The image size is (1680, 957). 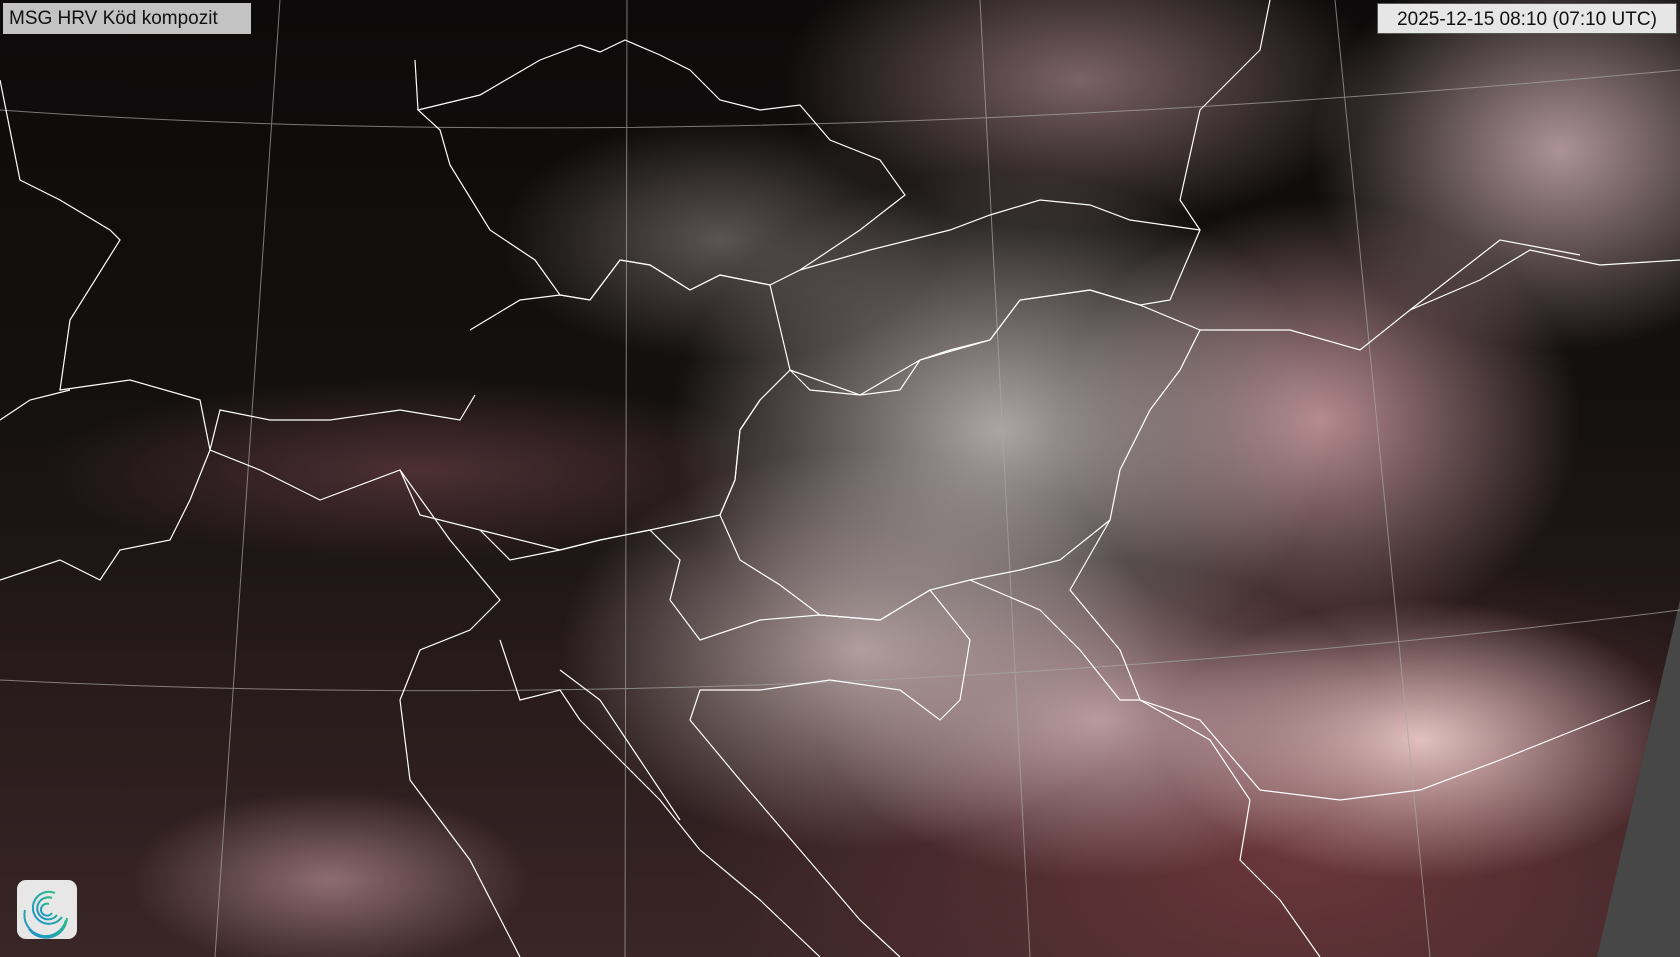 I want to click on product-title: MSG HRV Köd kompozit, so click(x=127, y=18).